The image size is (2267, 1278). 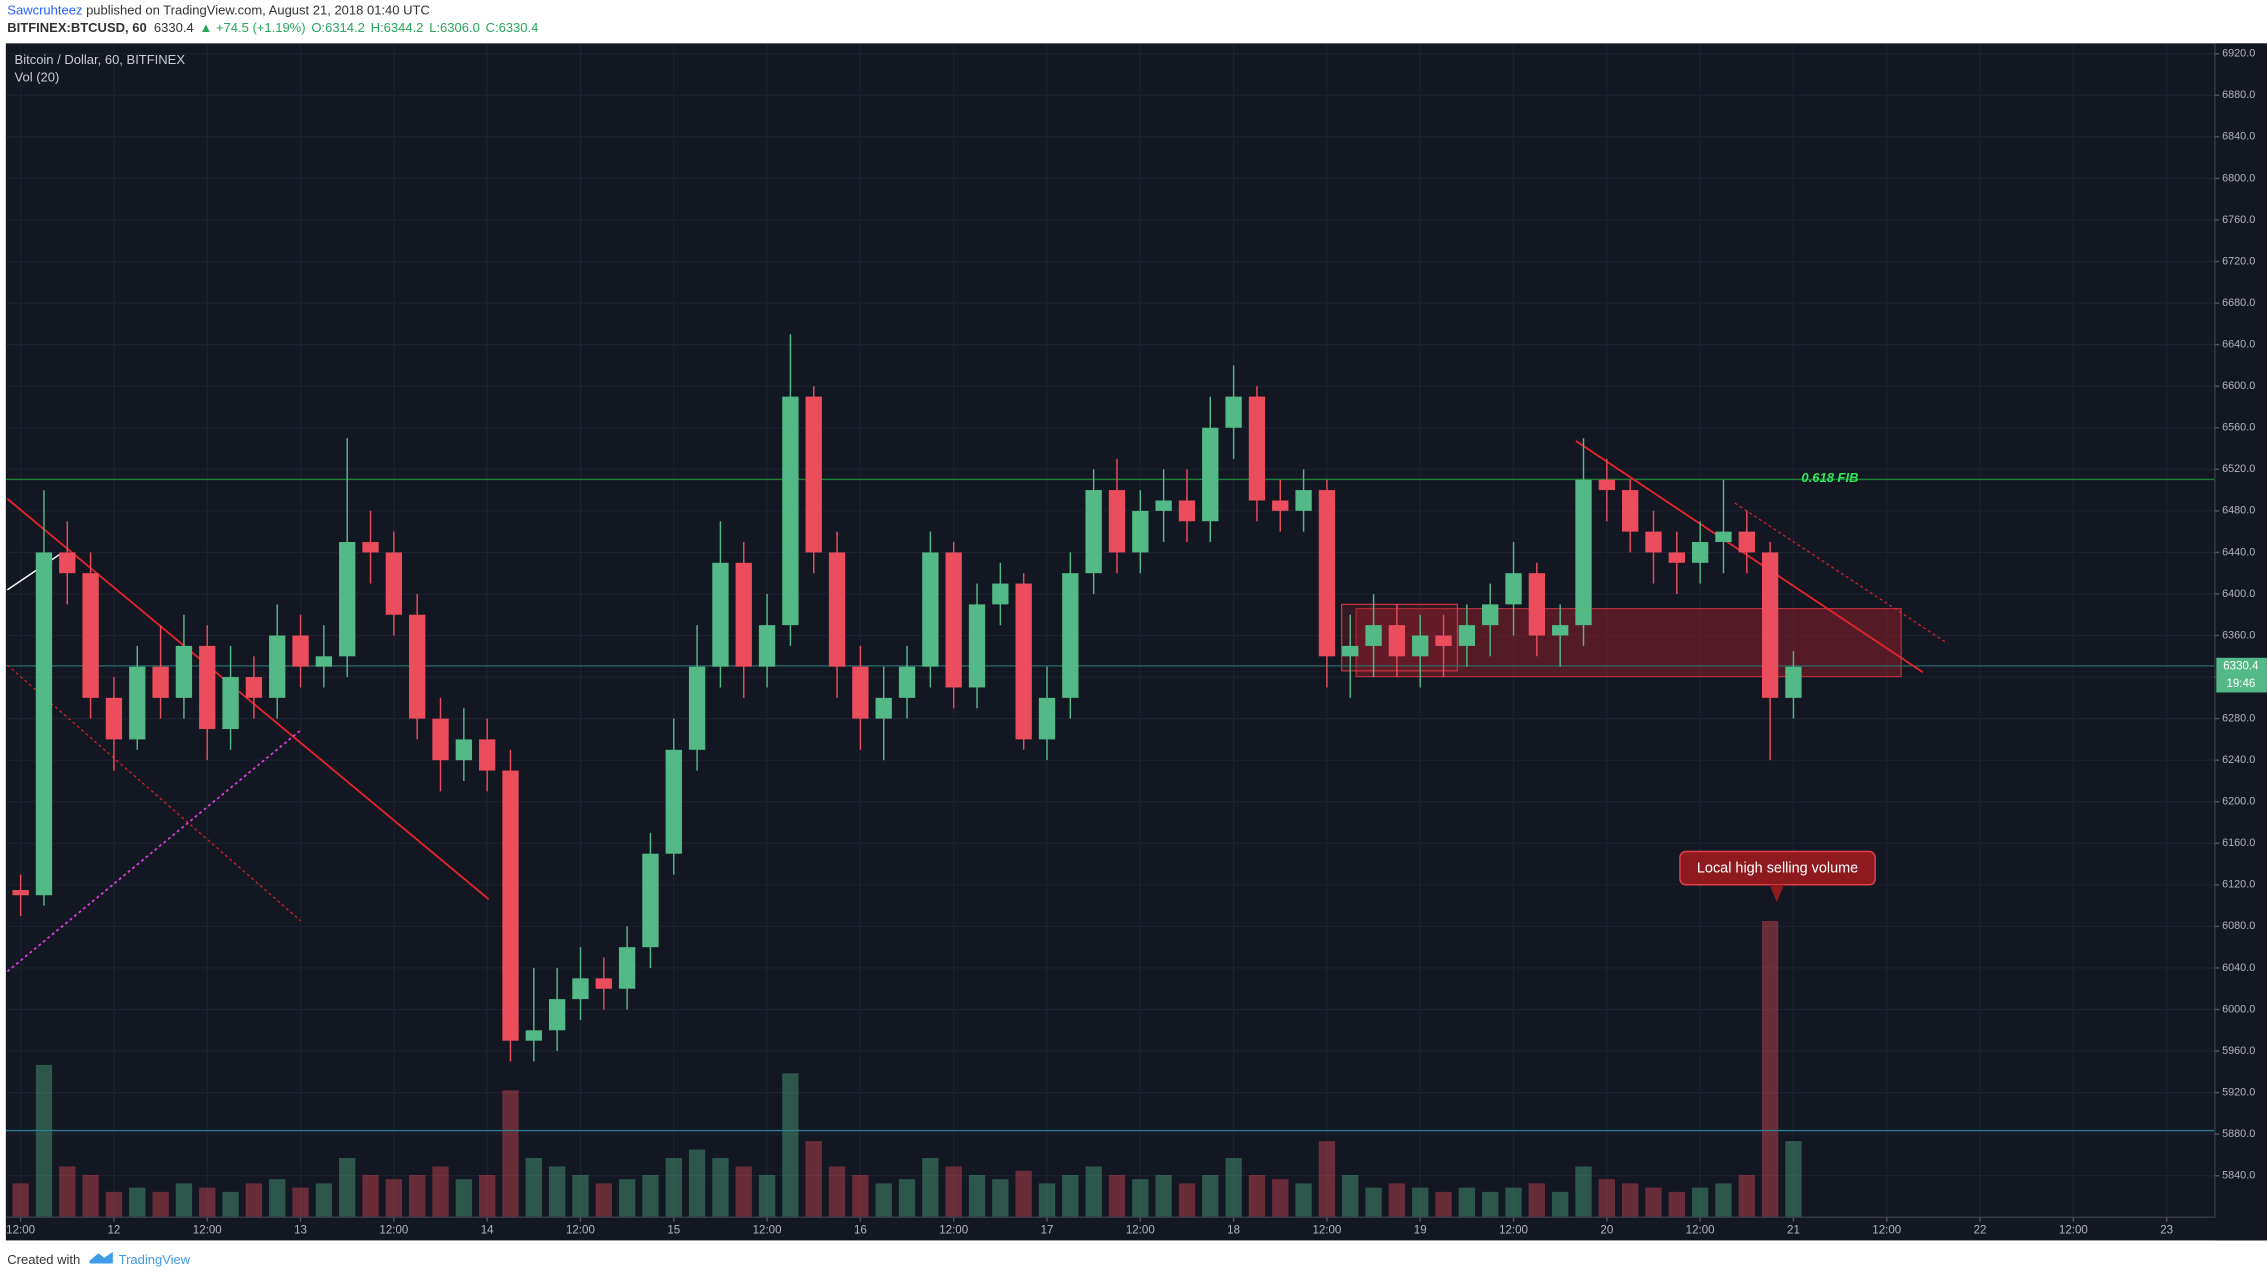 What do you see at coordinates (2238, 1009) in the screenshot?
I see `y-tick-label: 6000.0` at bounding box center [2238, 1009].